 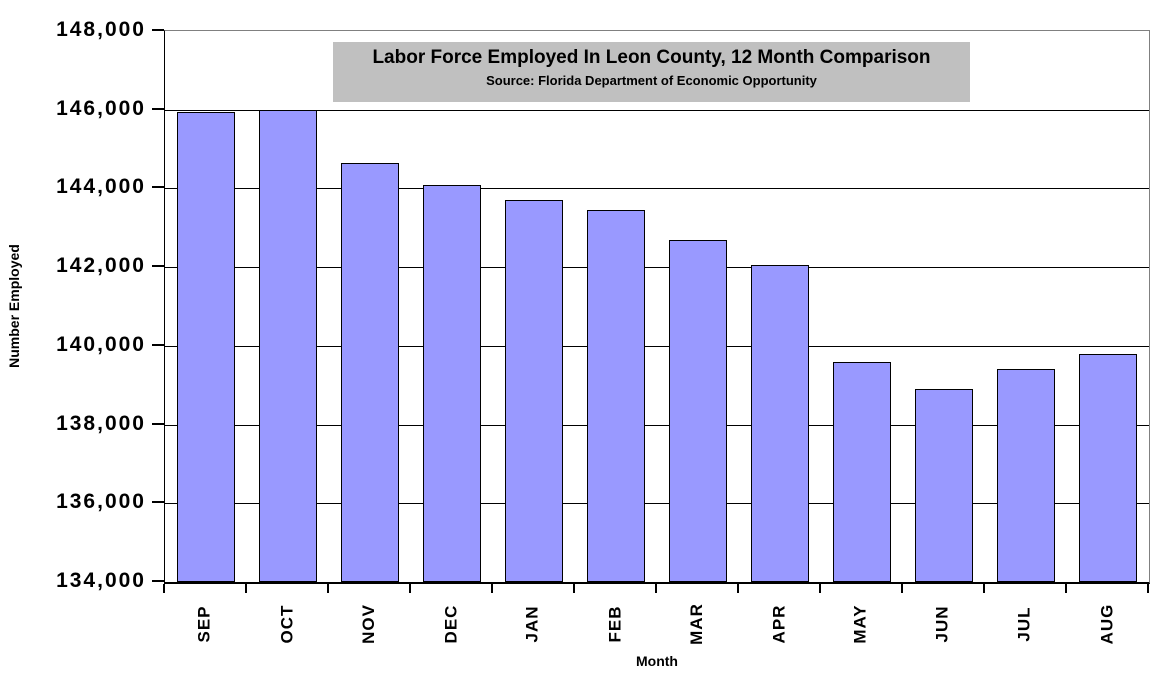 What do you see at coordinates (370, 372) in the screenshot?
I see `bar-nov` at bounding box center [370, 372].